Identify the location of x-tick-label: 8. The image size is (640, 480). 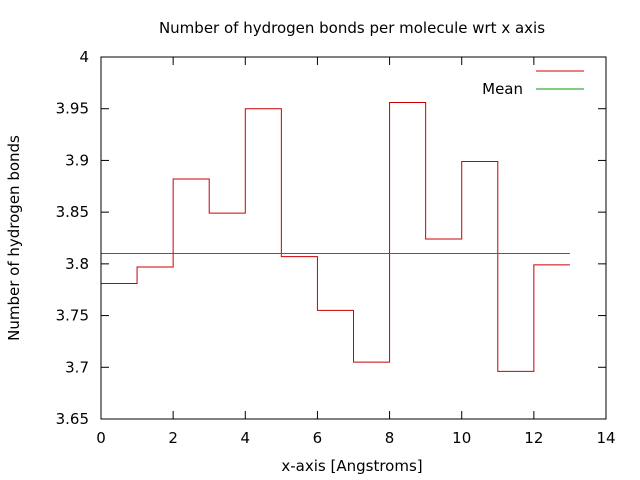
(390, 438).